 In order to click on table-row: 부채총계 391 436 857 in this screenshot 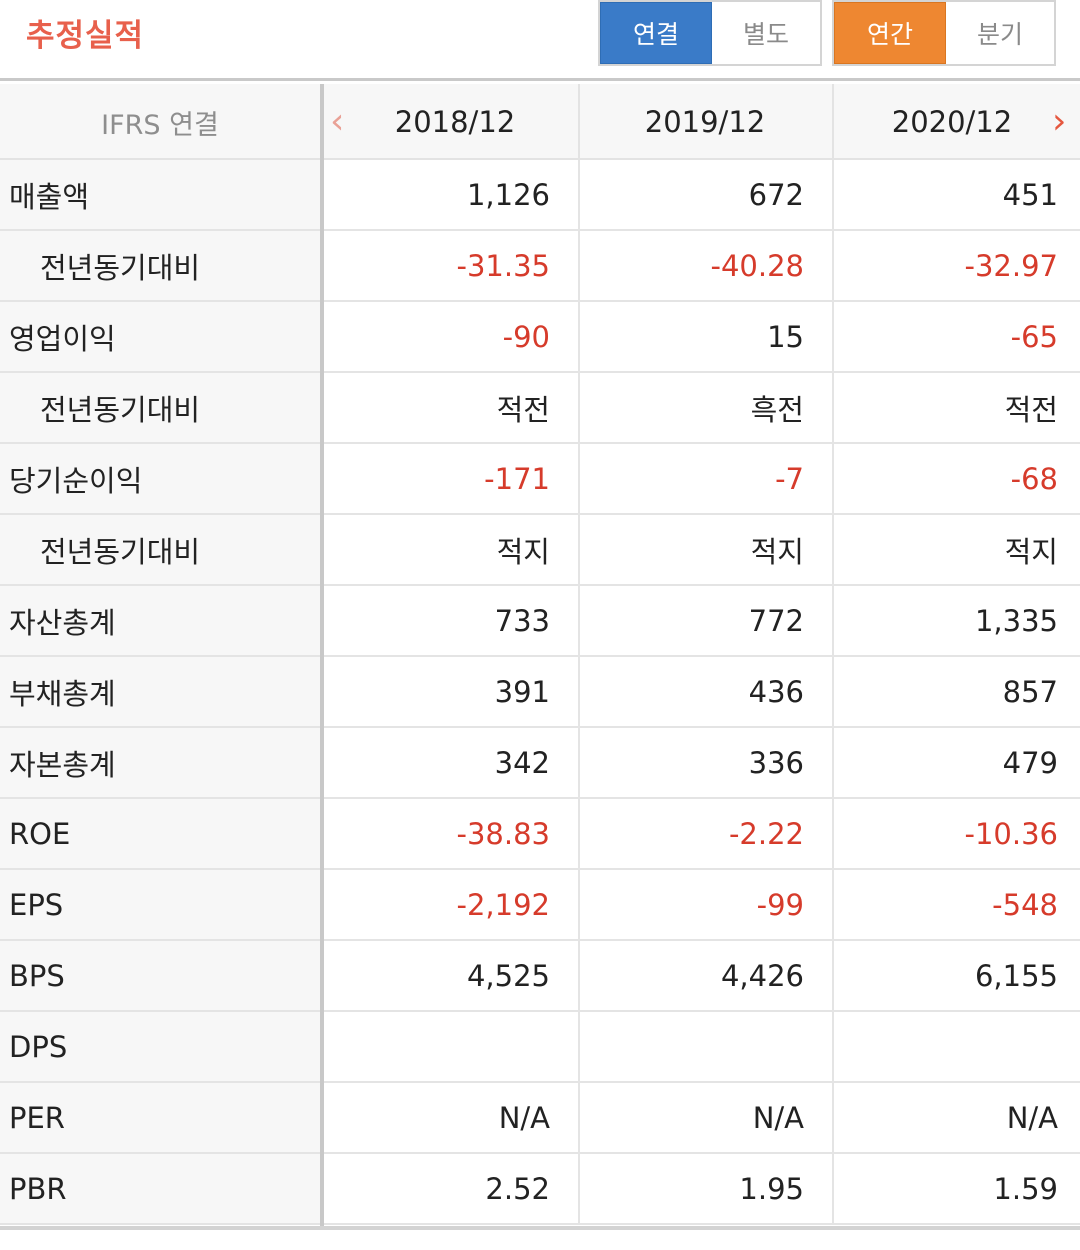, I will do `click(540, 692)`.